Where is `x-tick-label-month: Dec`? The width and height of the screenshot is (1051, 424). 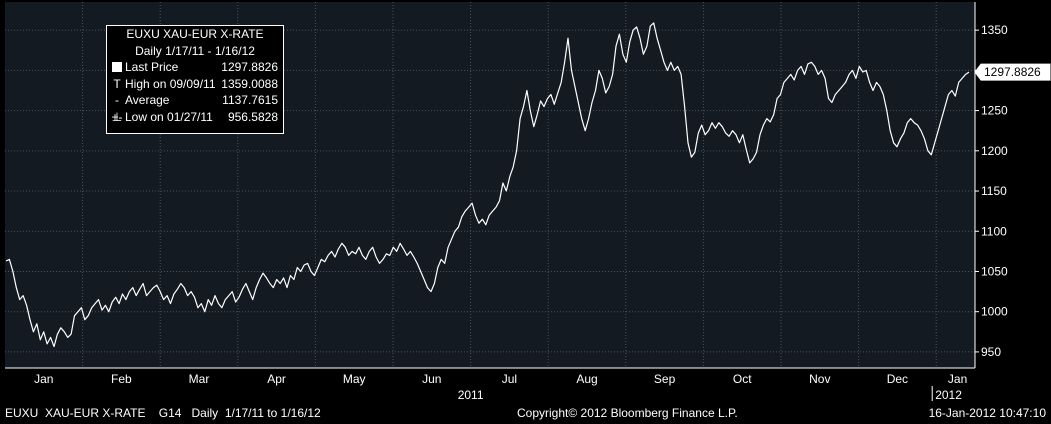
x-tick-label-month: Dec is located at coordinates (897, 379).